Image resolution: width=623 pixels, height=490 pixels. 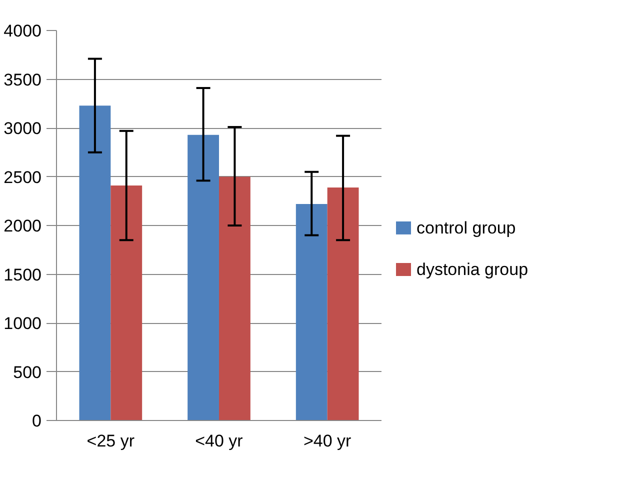 What do you see at coordinates (23, 226) in the screenshot?
I see `y-tick-label: 2000` at bounding box center [23, 226].